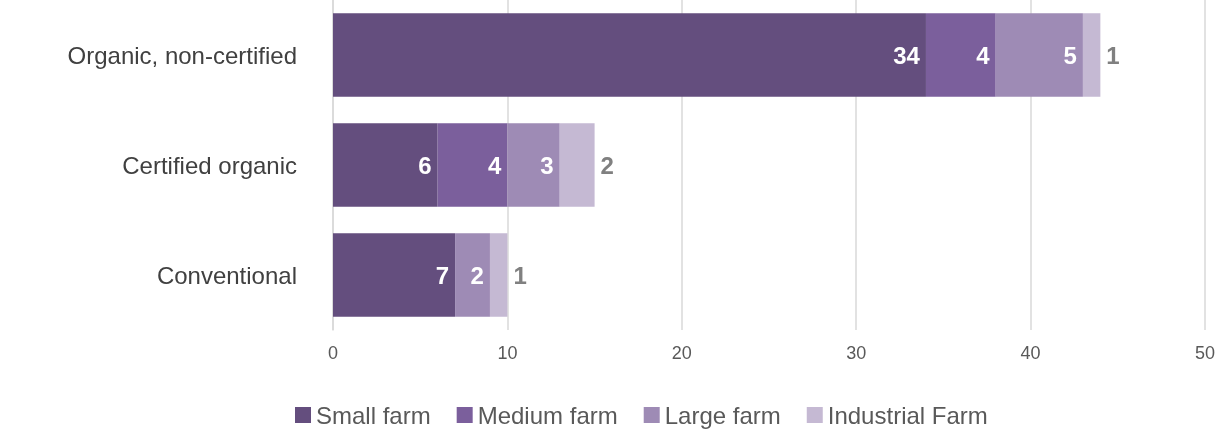 Image resolution: width=1231 pixels, height=440 pixels. Describe the element at coordinates (547, 415) in the screenshot. I see `legend-label: Medium farm` at that location.